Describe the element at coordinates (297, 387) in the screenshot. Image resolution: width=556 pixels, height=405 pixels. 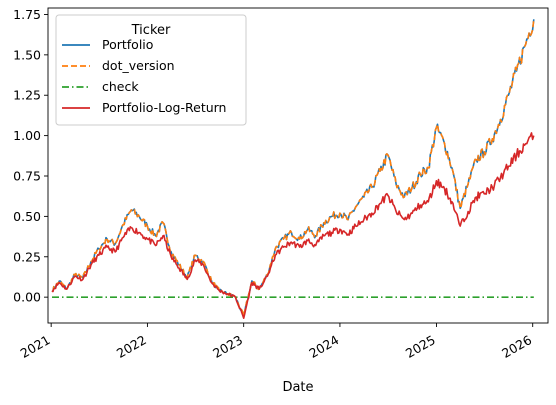
I see `x-axis-label: Date` at that location.